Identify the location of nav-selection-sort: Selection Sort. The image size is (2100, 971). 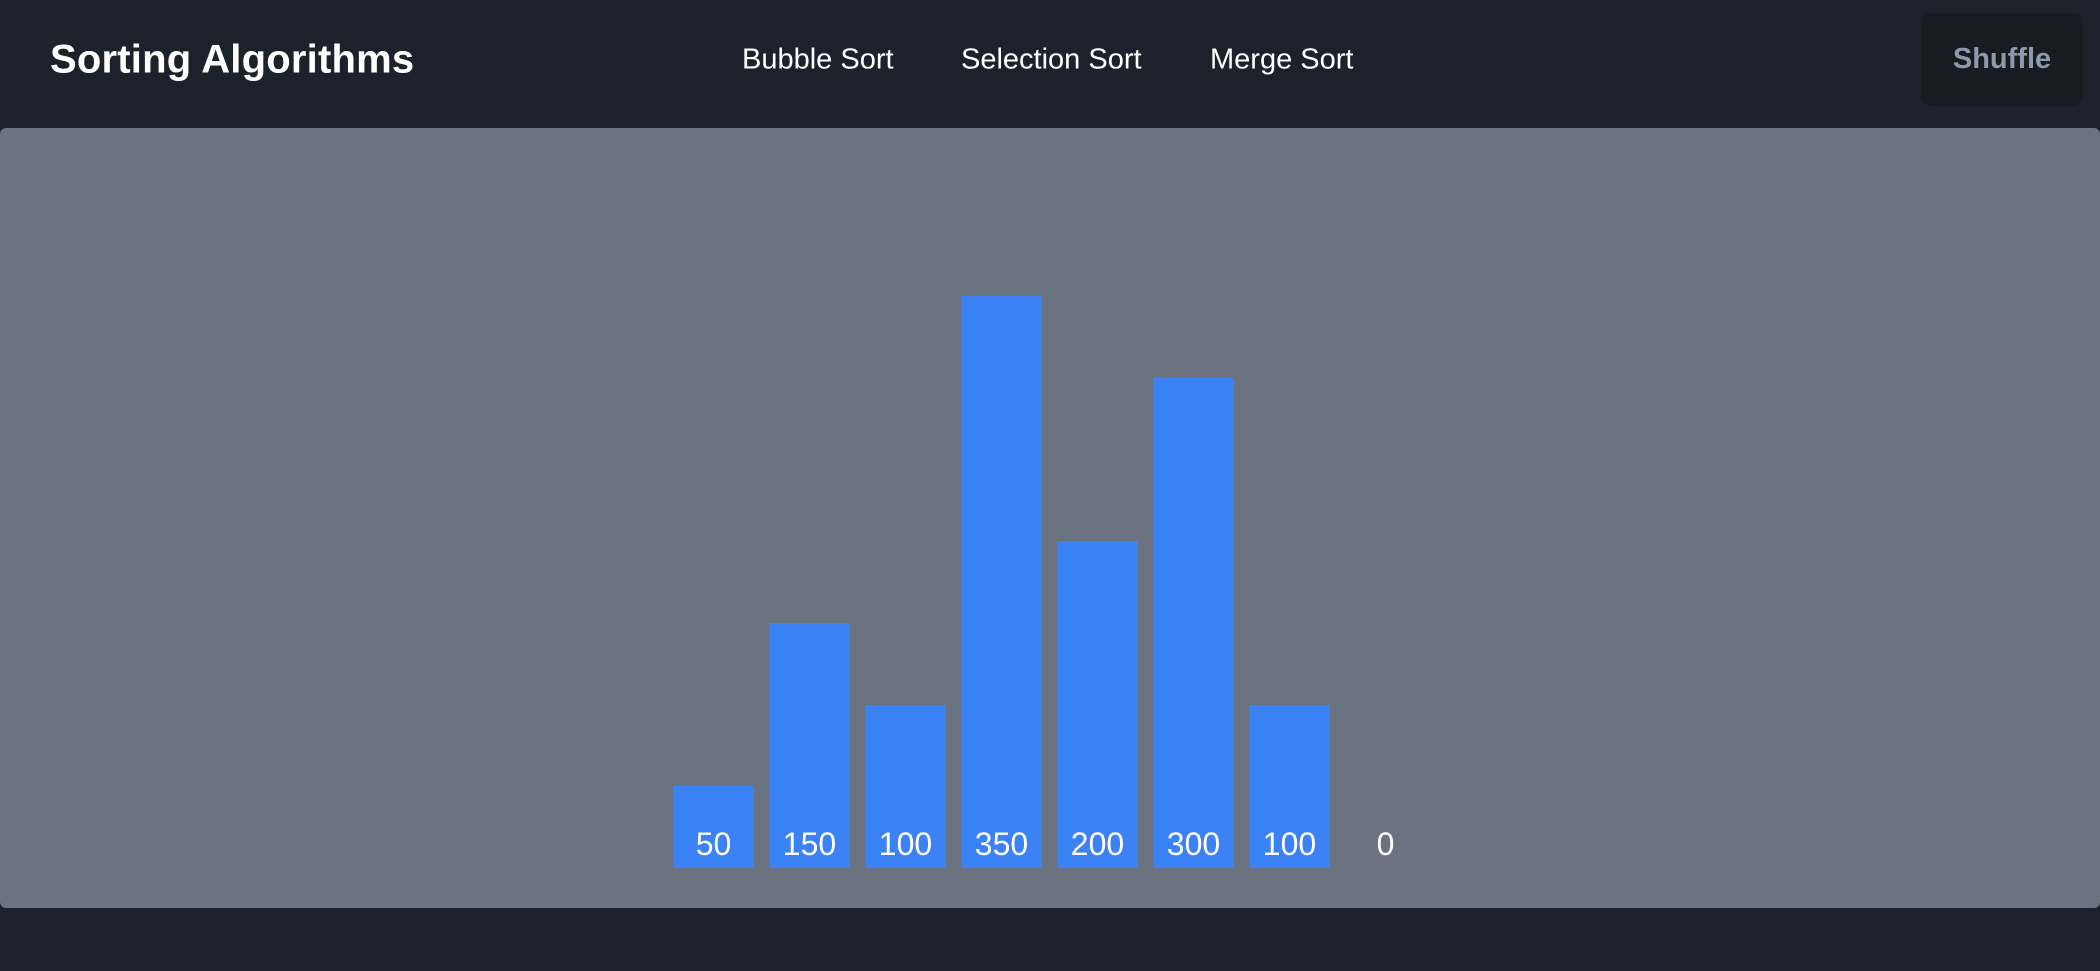
(1051, 59).